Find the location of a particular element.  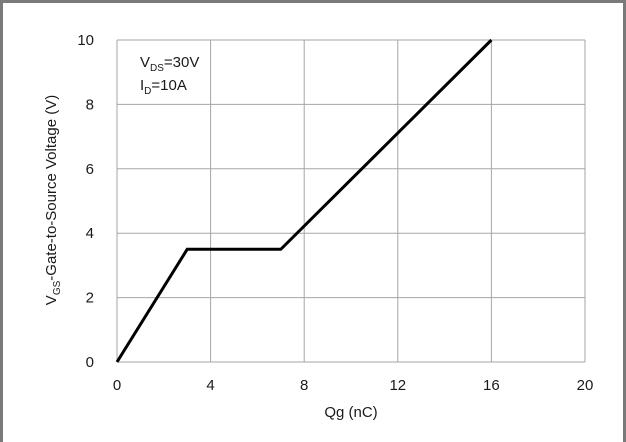

x-tick-label: 0 is located at coordinates (117, 385).